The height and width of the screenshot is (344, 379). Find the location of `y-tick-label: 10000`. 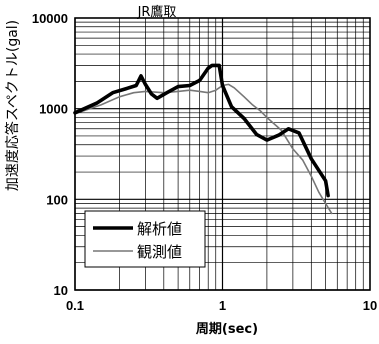

y-tick-label: 10000 is located at coordinates (50, 18).